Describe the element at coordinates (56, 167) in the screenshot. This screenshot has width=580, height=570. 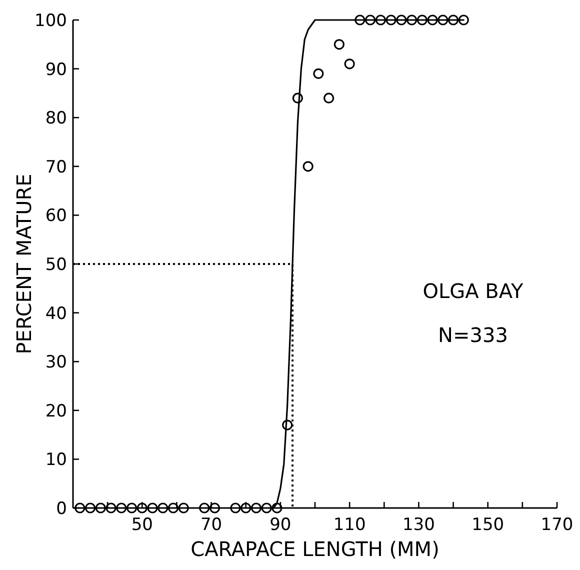
I see `y-tick-label: 70` at that location.